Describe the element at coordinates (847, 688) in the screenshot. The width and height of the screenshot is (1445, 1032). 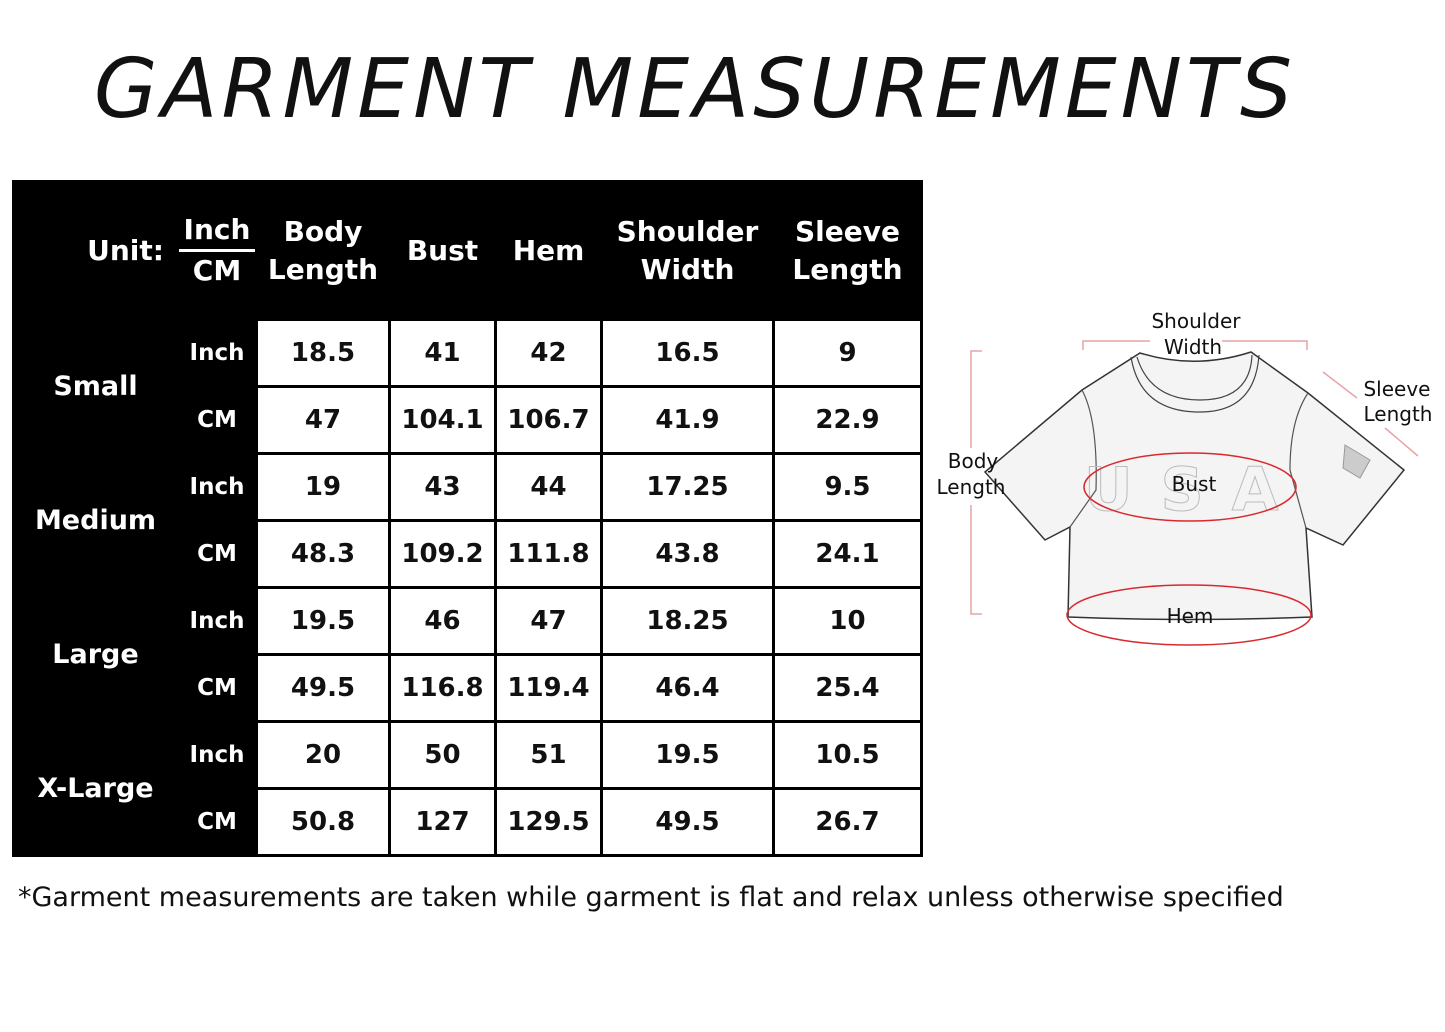
I see `measurement-cell: 25.4` at that location.